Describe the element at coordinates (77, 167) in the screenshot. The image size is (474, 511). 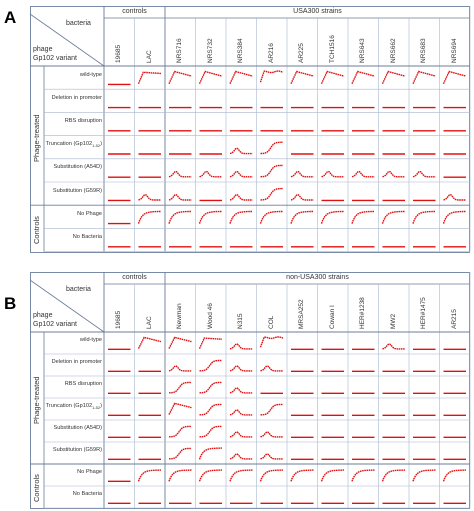
I see `row-label: Substitution (A54D)` at that location.